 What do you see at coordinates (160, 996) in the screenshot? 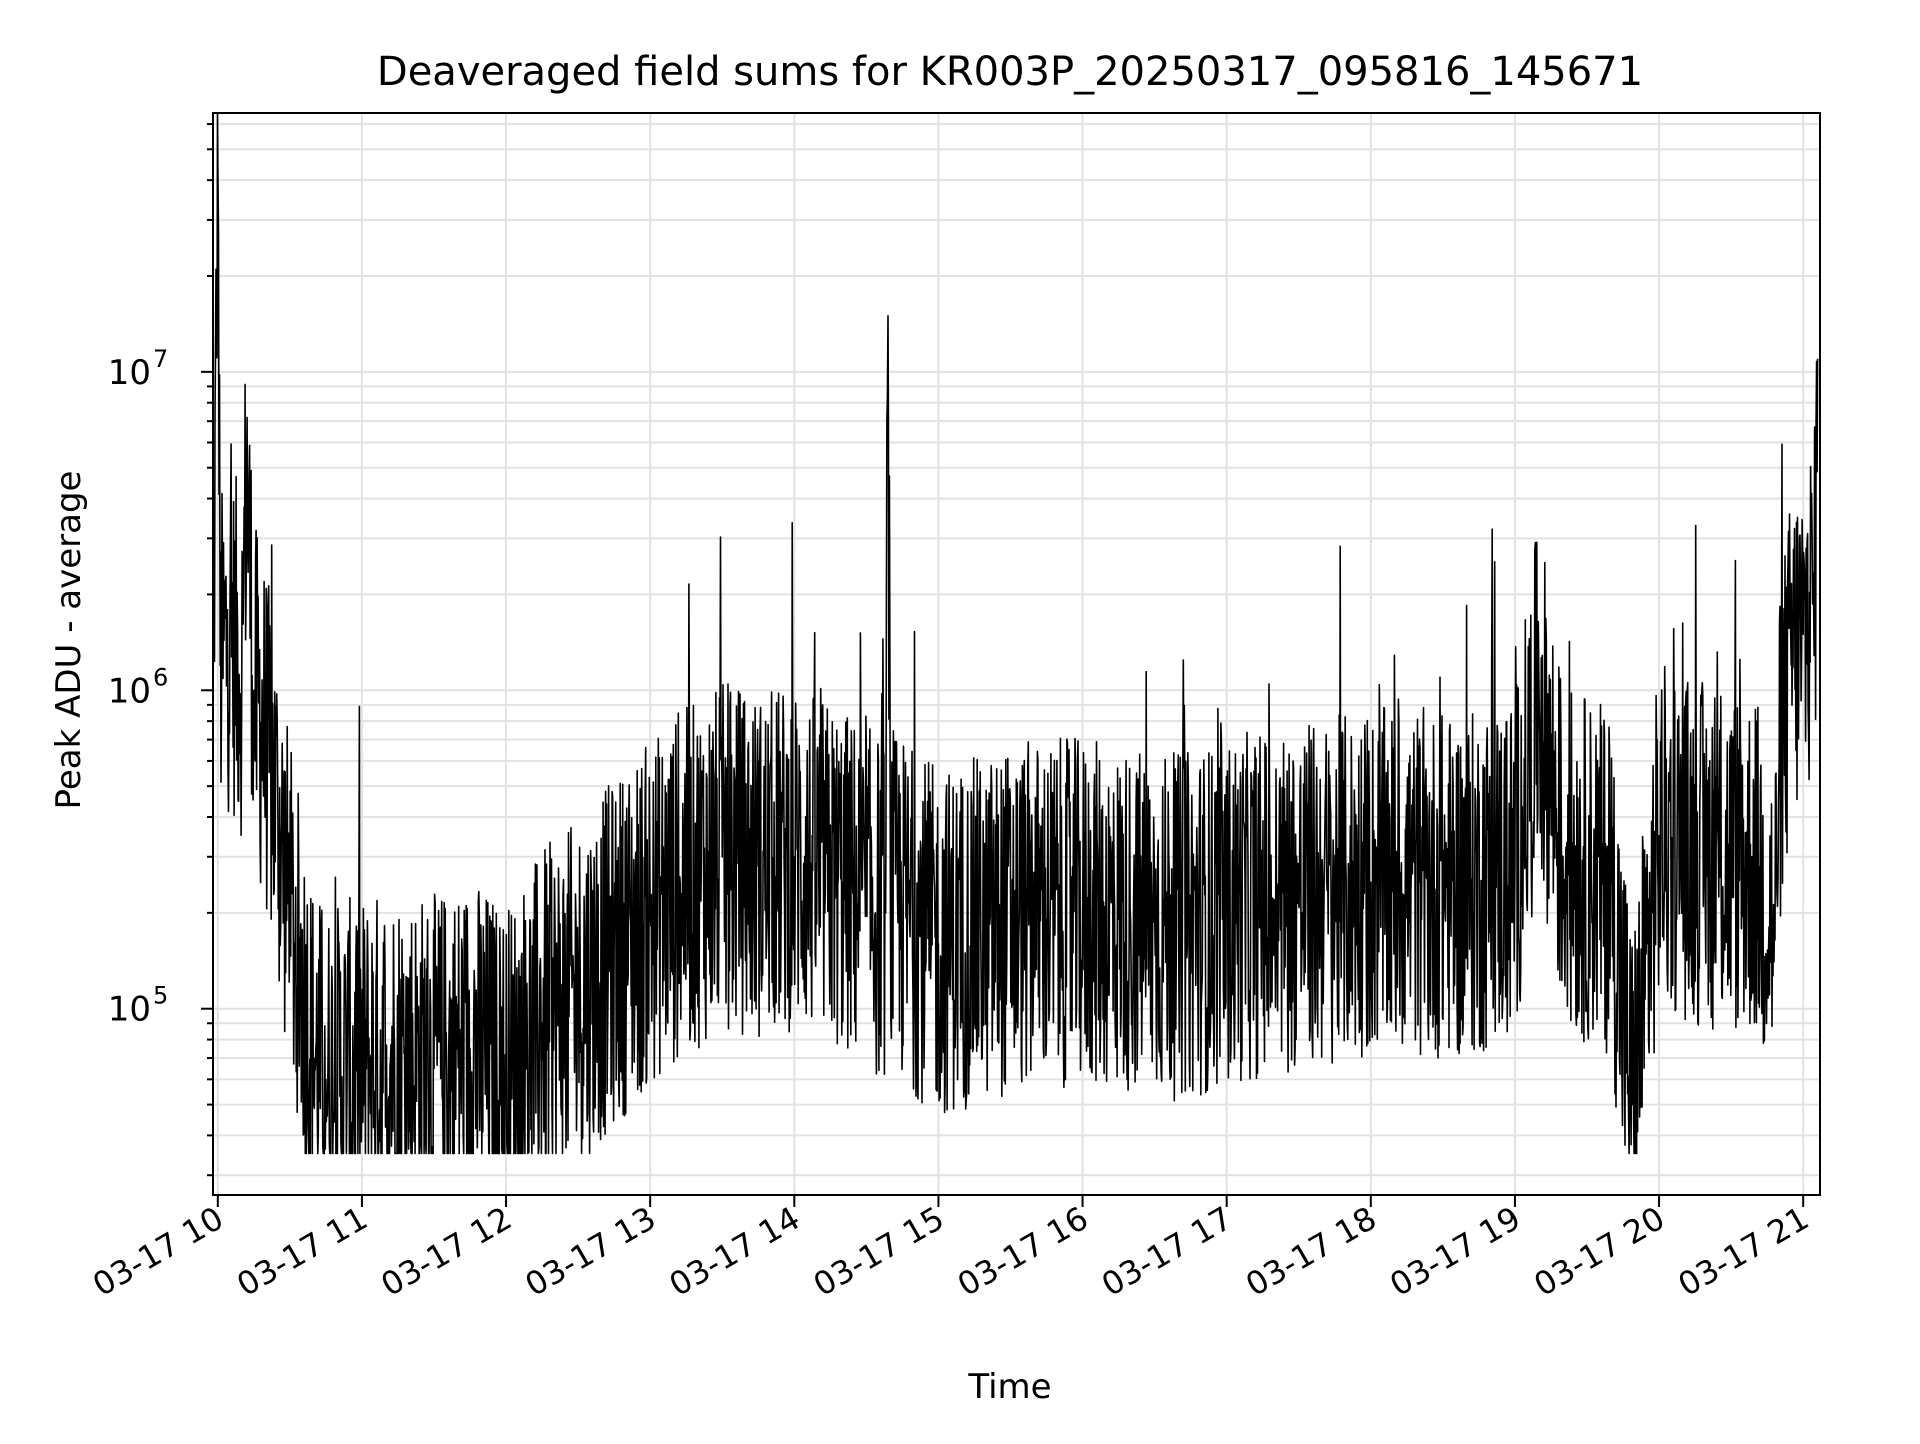
I see `y-tick-label-exponent: 5` at bounding box center [160, 996].